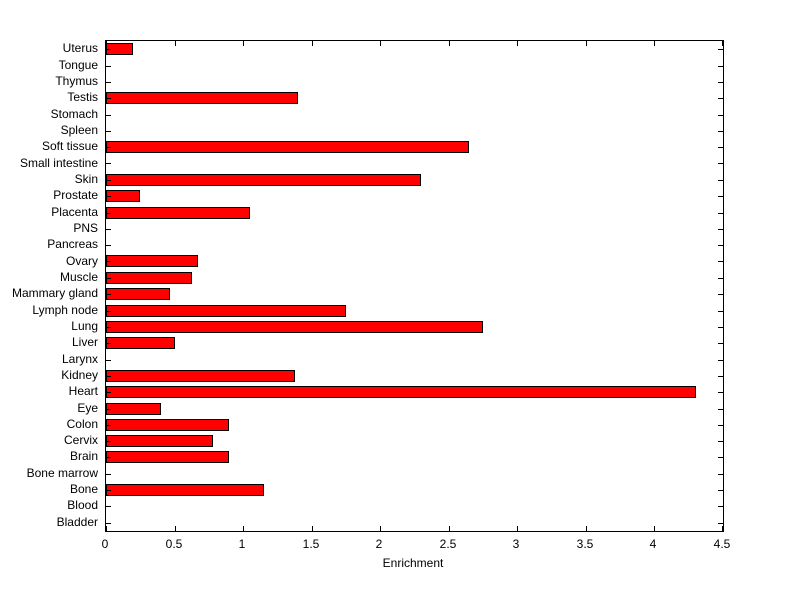  What do you see at coordinates (722, 544) in the screenshot?
I see `x-axis-tick-label: 4.5` at bounding box center [722, 544].